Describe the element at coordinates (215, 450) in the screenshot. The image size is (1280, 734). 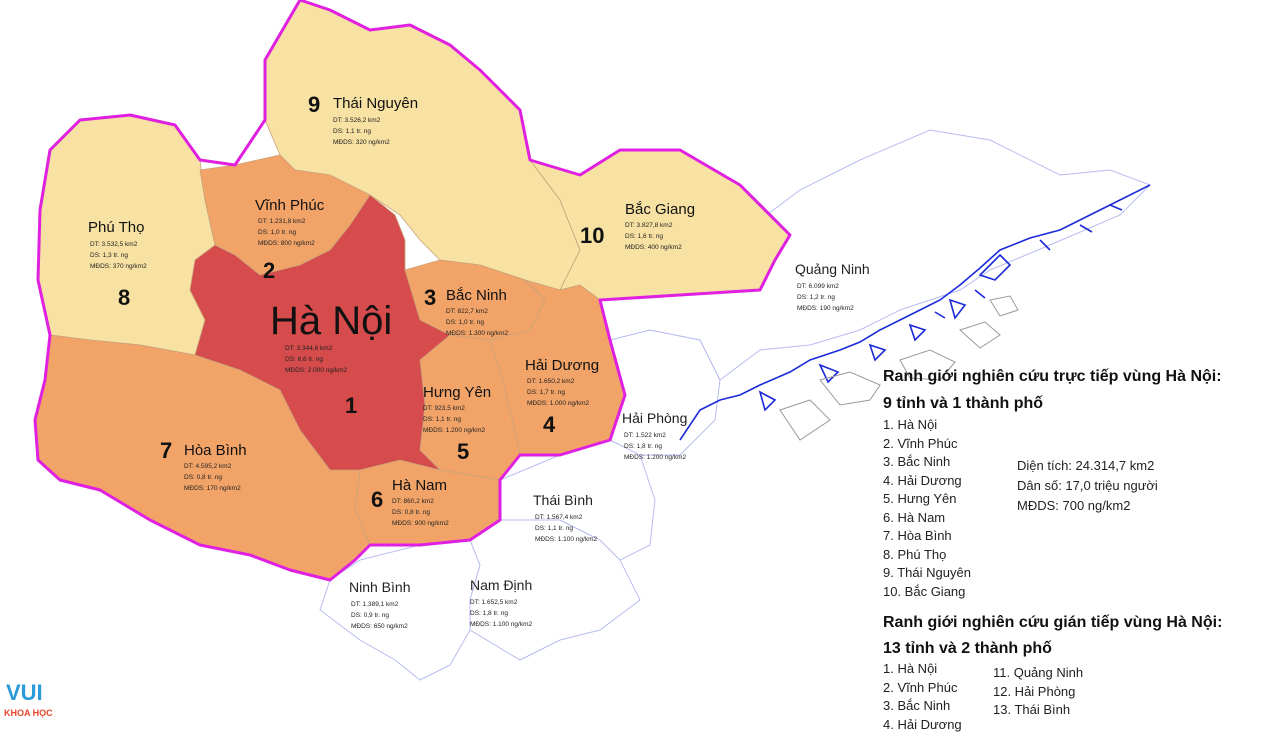
I see `name-hoa-binh: Hòa Bình` at that location.